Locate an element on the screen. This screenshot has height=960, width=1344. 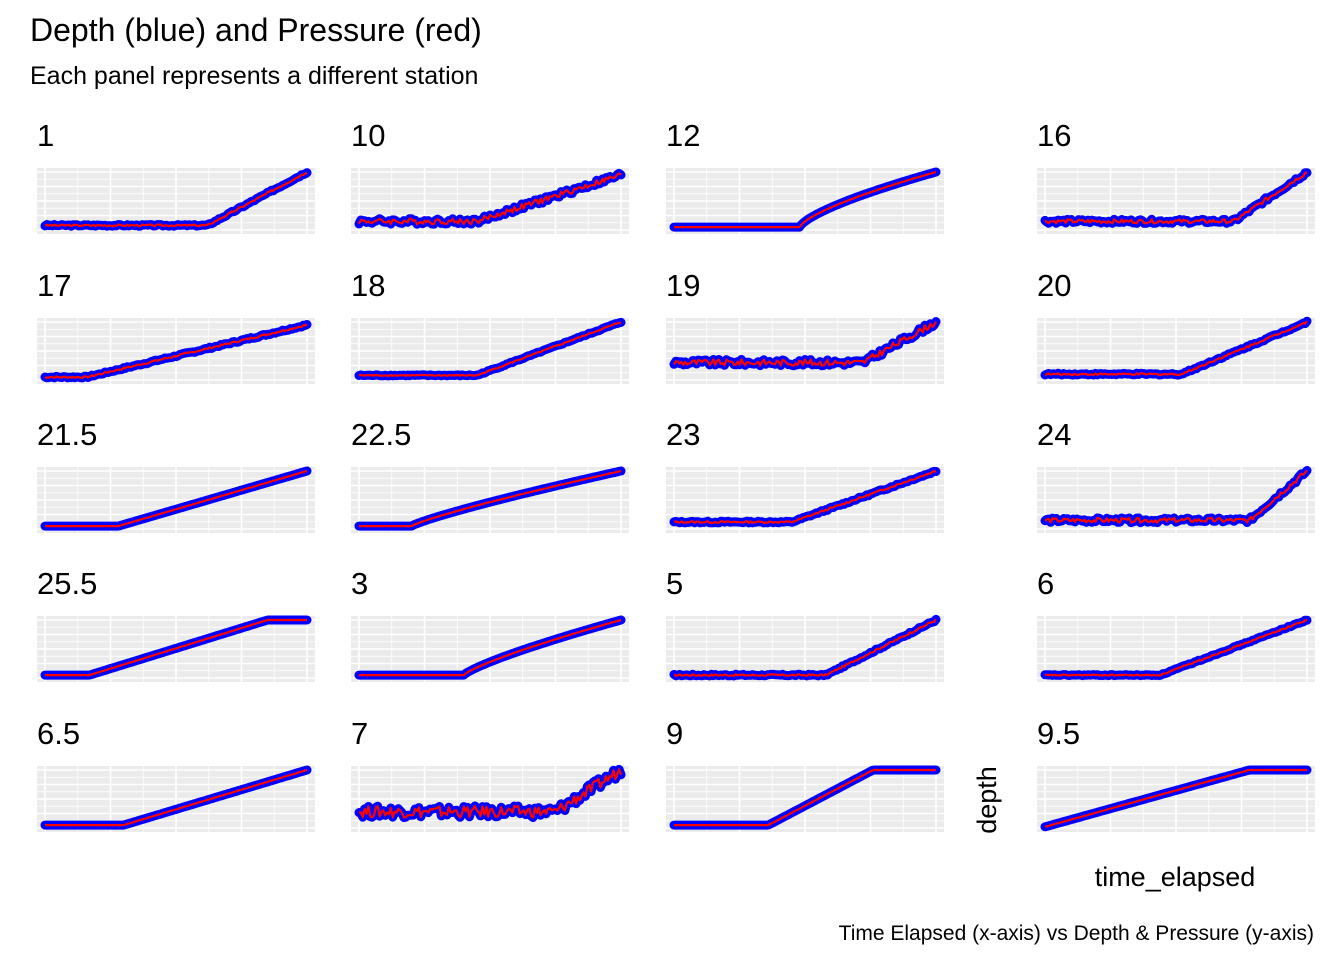
facet-panel: 20 is located at coordinates (1176, 326).